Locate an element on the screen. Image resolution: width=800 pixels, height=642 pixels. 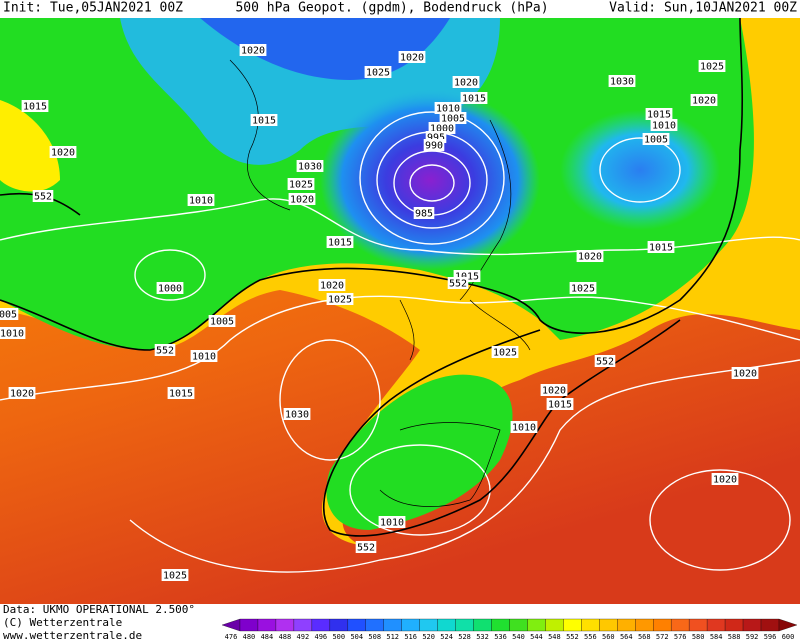
colorbar-label: 540 is located at coordinates (518, 637).